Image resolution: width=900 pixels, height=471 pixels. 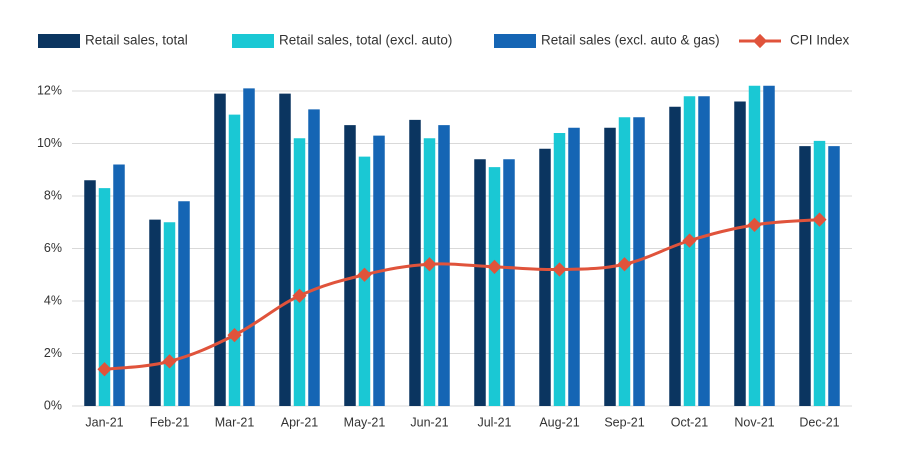 I want to click on x-tick-label: Sep-21, so click(x=624, y=422).